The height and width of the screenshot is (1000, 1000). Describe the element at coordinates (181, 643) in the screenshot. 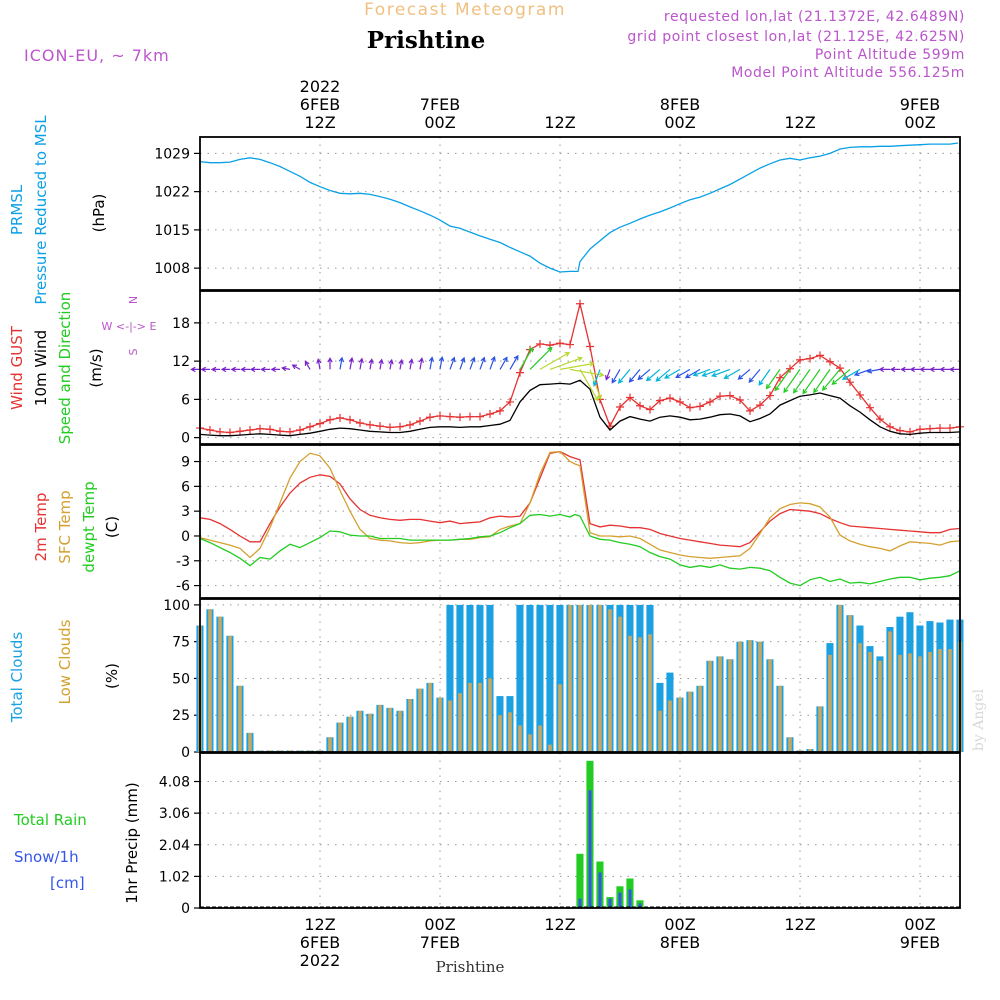

I see `y-tick-label: 75` at that location.